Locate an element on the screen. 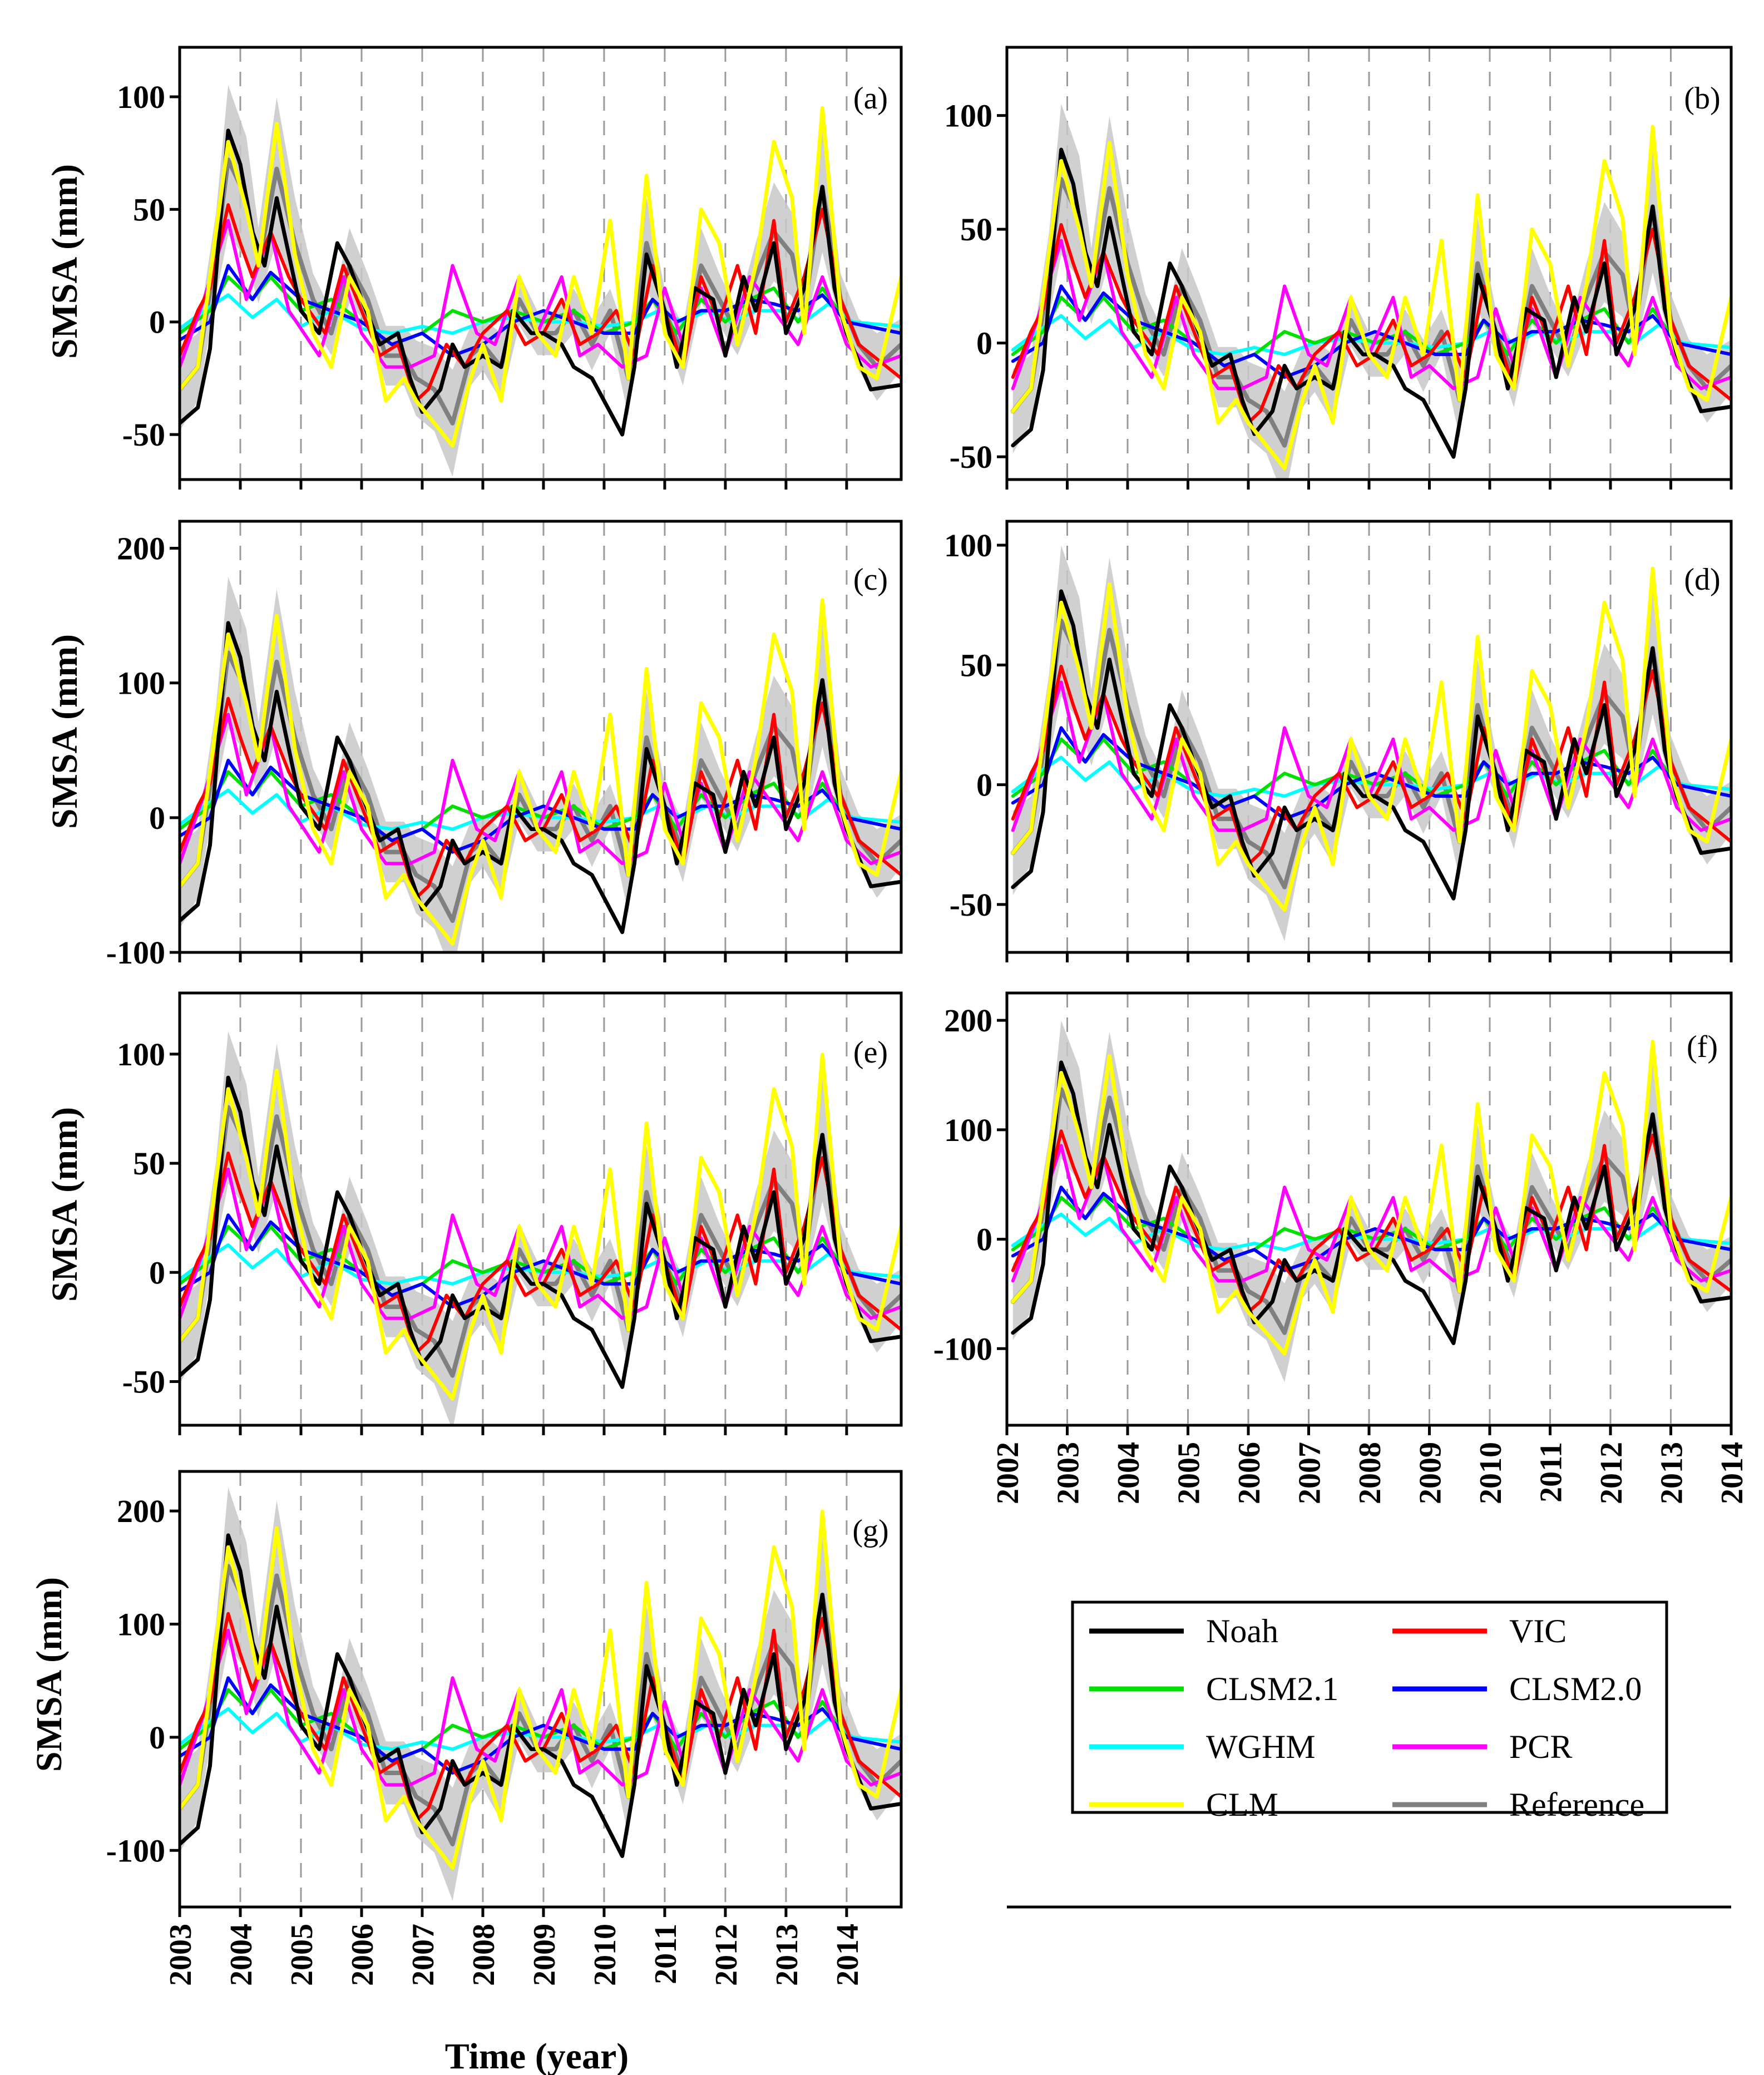 This screenshot has width=1764, height=2075. y-tick-label-a--50: -50 is located at coordinates (143, 435).